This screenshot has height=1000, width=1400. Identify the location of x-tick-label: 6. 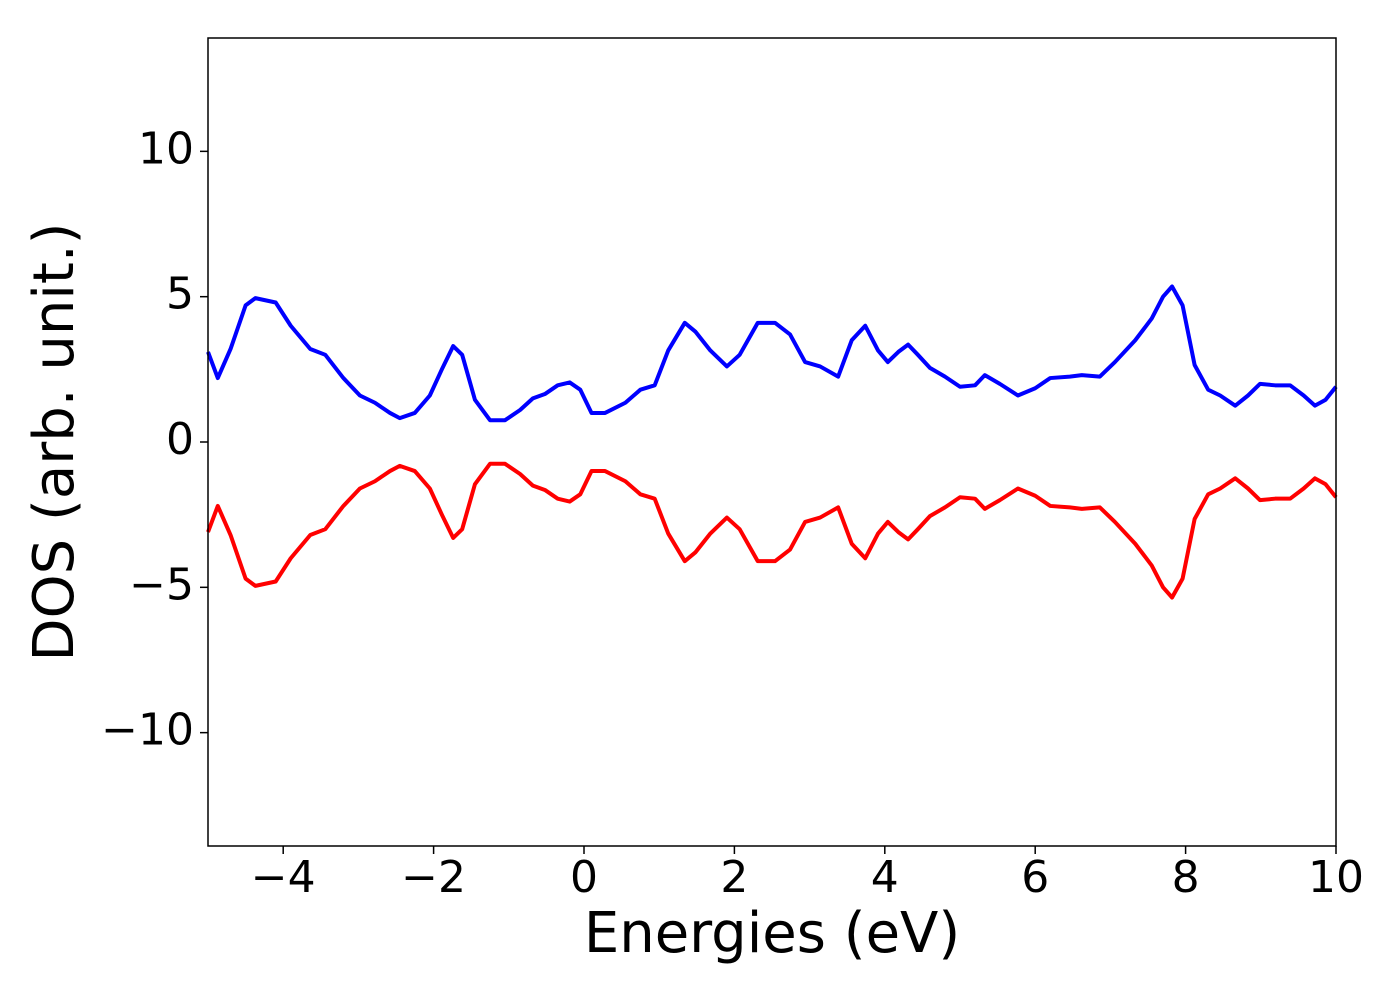
(1035, 877).